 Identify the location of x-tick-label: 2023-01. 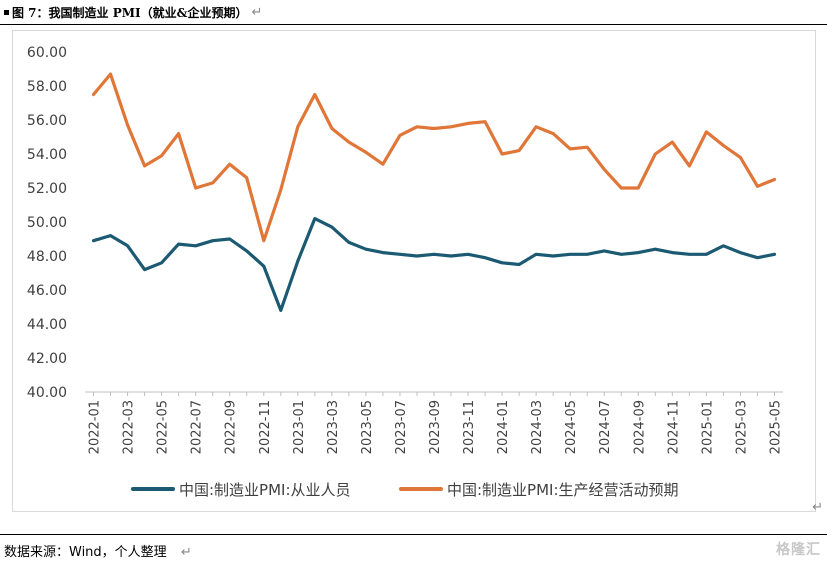
(299, 427).